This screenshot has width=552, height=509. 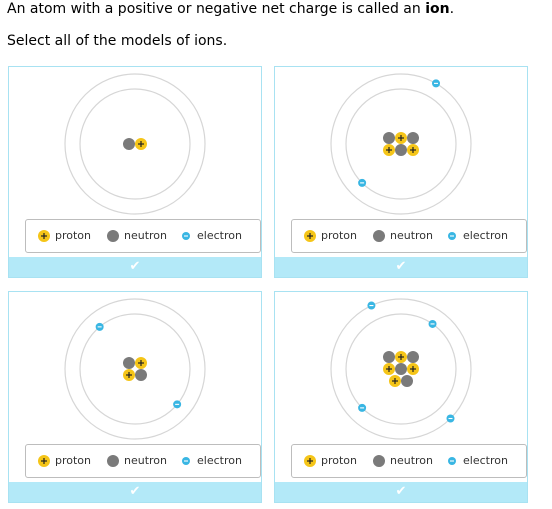 I want to click on prompt-keyword: ion, so click(x=437, y=9).